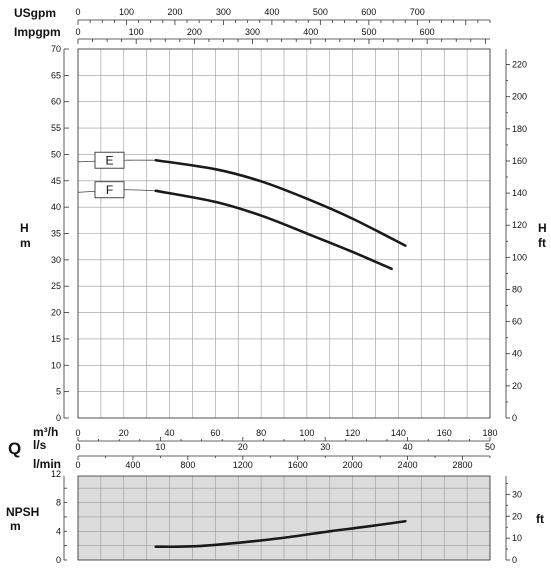 The width and height of the screenshot is (551, 583). What do you see at coordinates (298, 465) in the screenshot?
I see `lmin-tick-label: 1600` at bounding box center [298, 465].